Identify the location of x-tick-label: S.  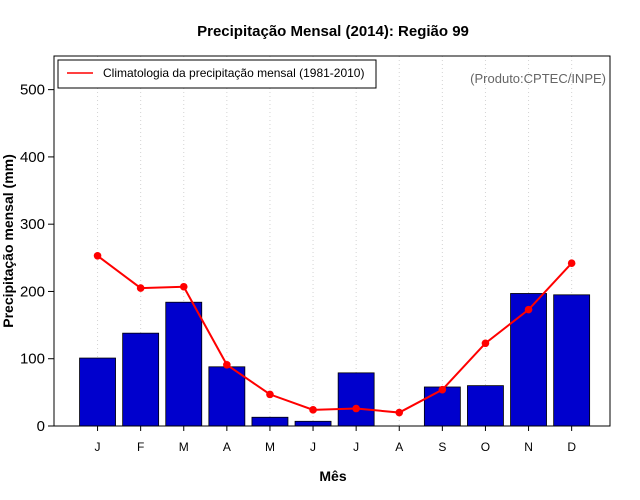
(442, 447).